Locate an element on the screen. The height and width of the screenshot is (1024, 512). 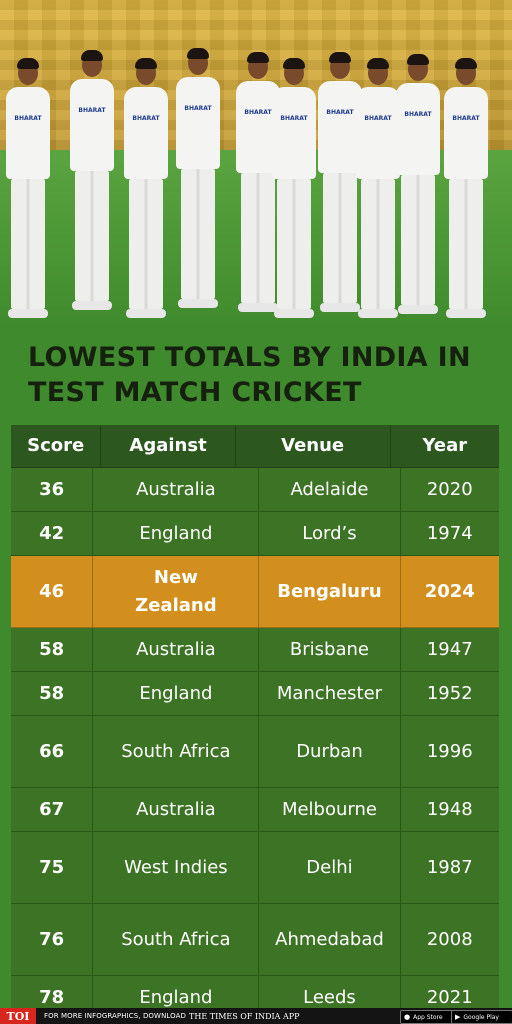
header-venue: Venue is located at coordinates (313, 446).